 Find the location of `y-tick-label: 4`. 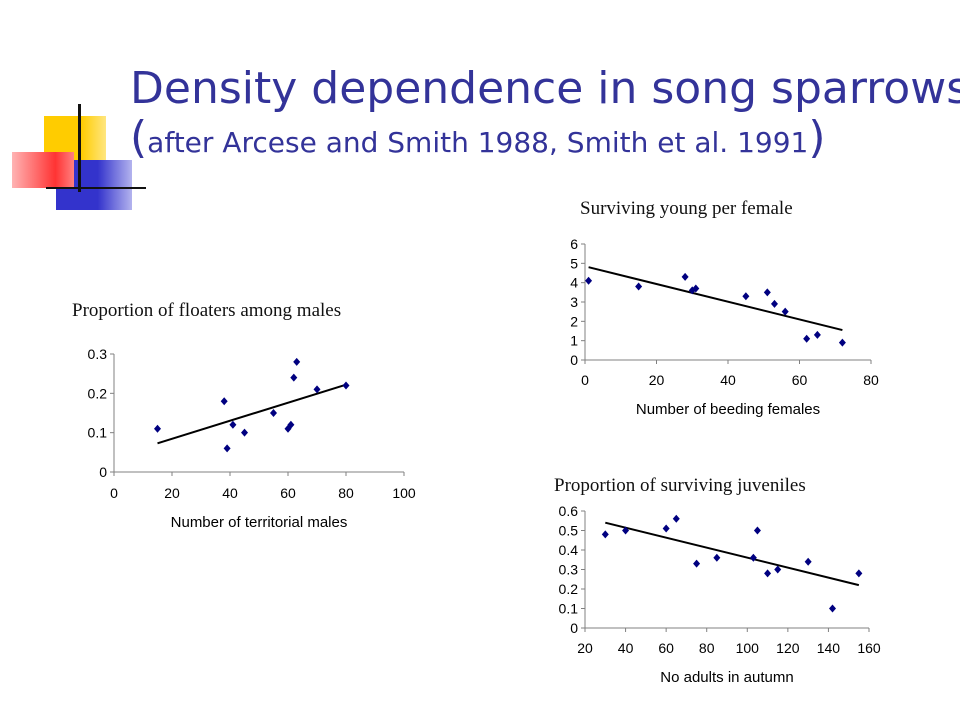

y-tick-label: 4 is located at coordinates (574, 283).